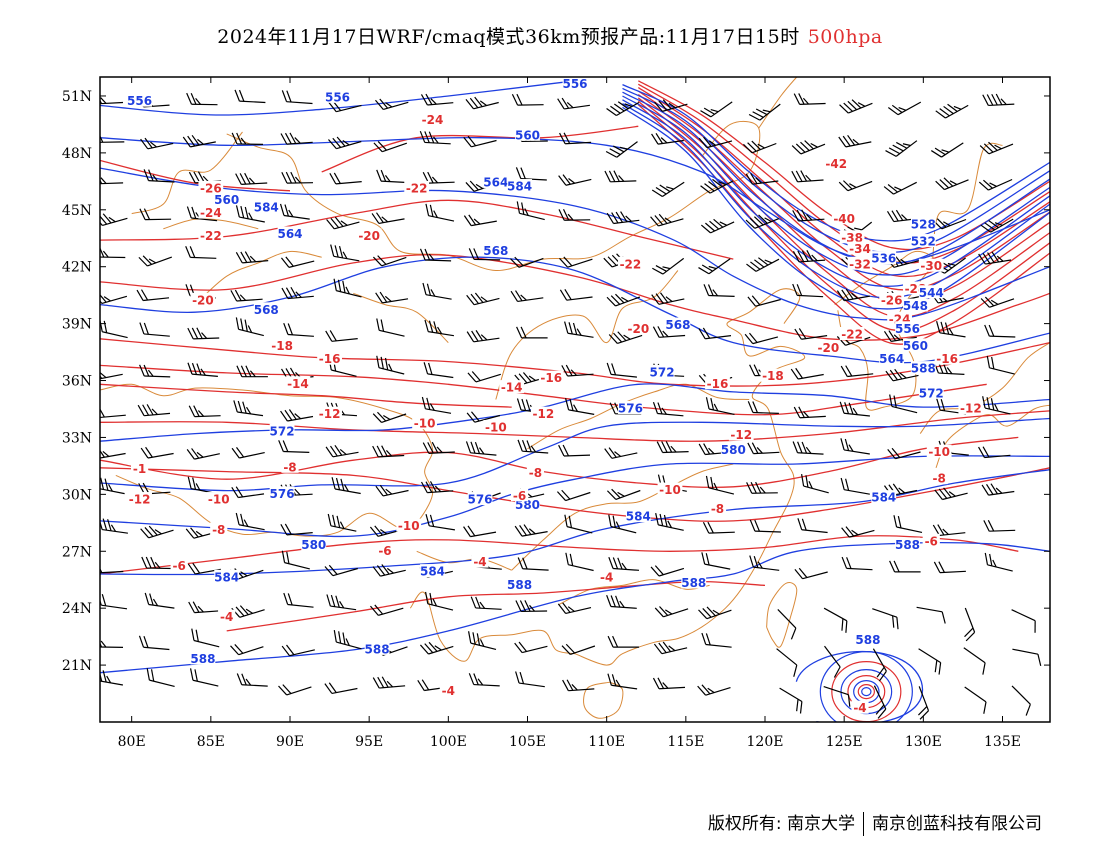  What do you see at coordinates (883, 259) in the screenshot?
I see `height-contour-label: 536` at bounding box center [883, 259].